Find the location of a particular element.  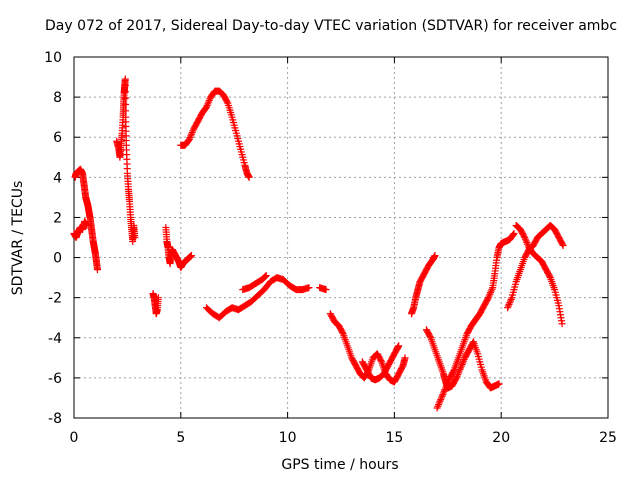

x-tick-label: 5 is located at coordinates (180, 438).